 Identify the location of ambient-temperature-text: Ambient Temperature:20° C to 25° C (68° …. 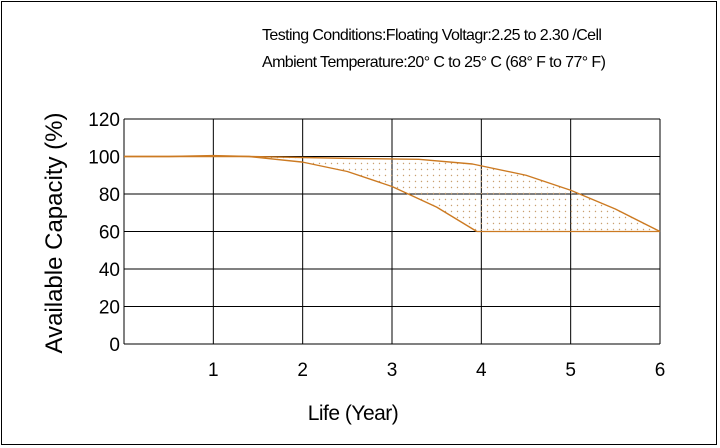
(434, 62).